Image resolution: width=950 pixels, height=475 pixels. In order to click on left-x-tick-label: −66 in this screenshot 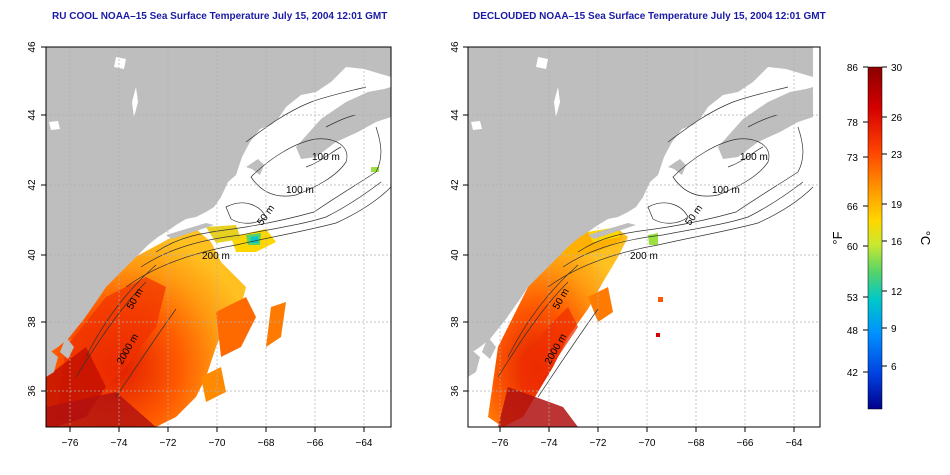, I will do `click(315, 443)`.